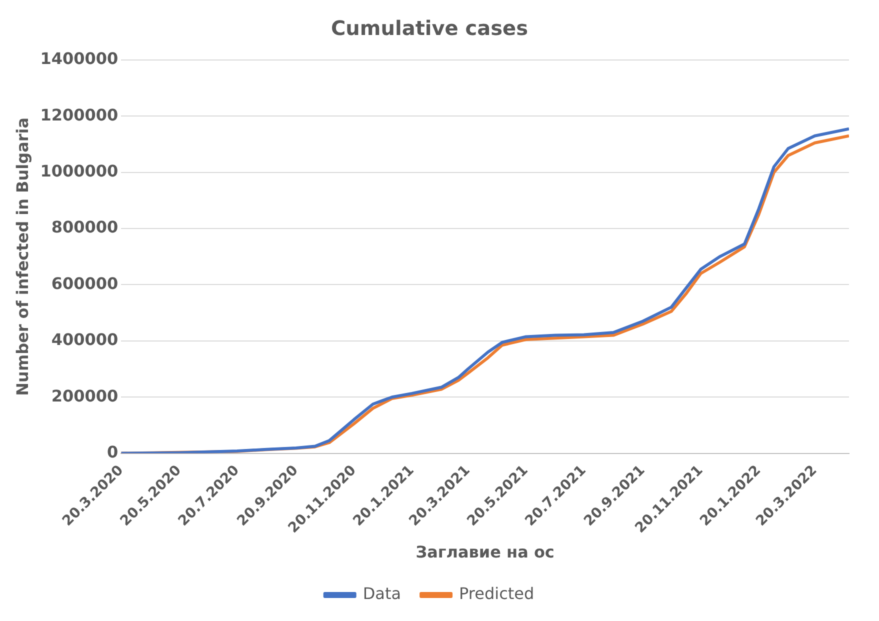  Describe the element at coordinates (84, 283) in the screenshot. I see `y-tick-label: 600000` at that location.